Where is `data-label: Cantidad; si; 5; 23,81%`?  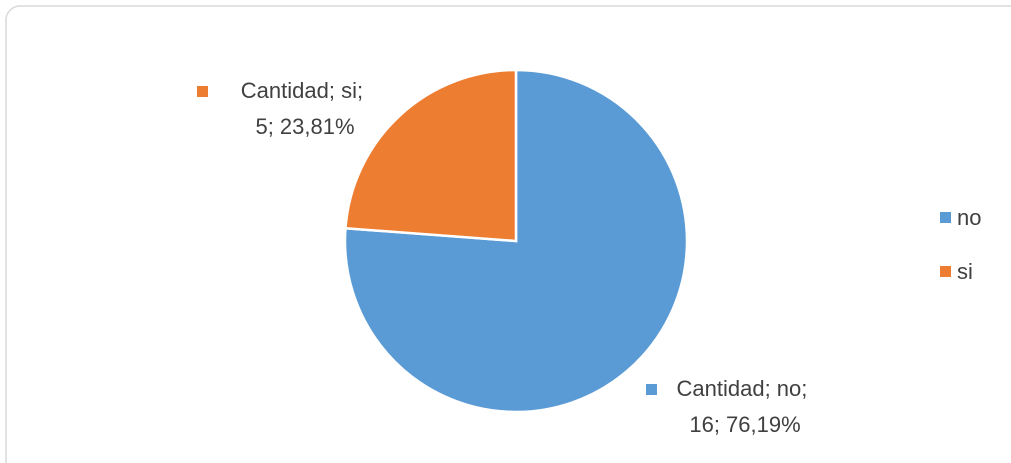
data-label: Cantidad; si; 5; 23,81% is located at coordinates (305, 108).